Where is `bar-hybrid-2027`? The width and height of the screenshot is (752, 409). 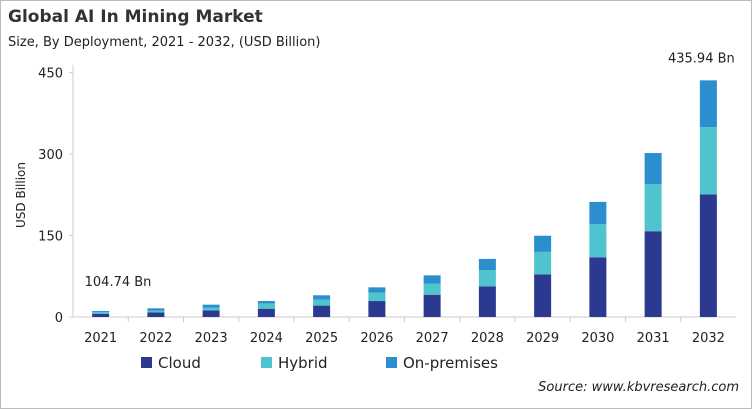 bar-hybrid-2027 is located at coordinates (432, 289).